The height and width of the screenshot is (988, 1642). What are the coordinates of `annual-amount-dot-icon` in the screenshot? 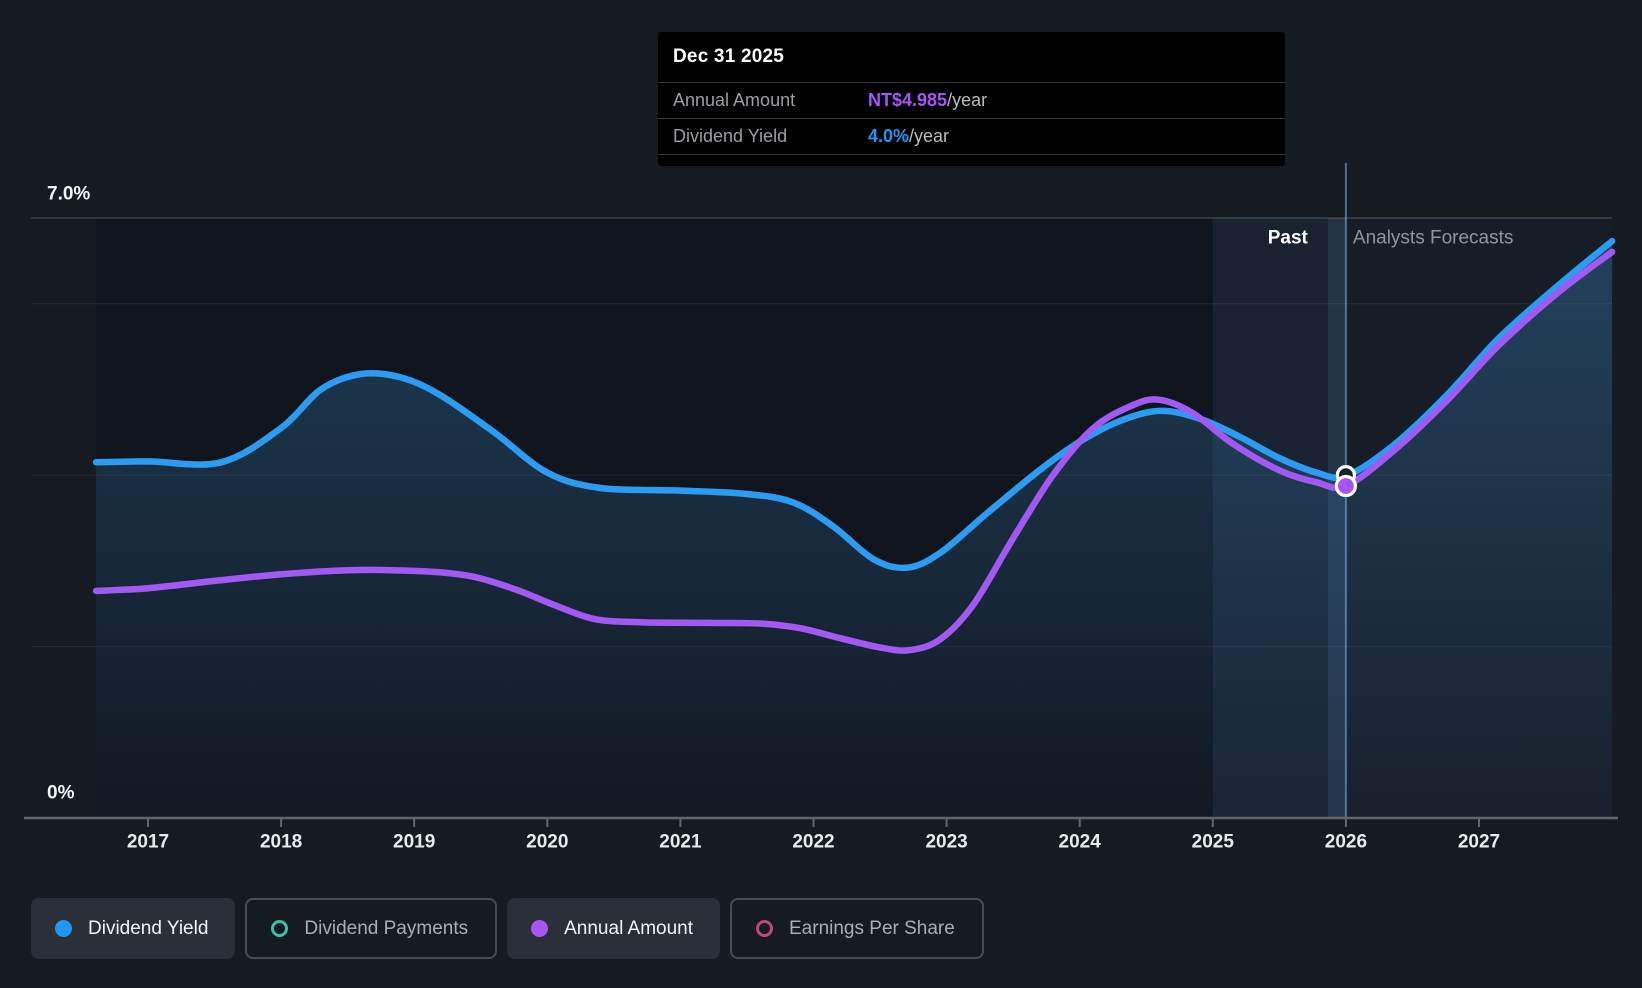 It's located at (540, 928).